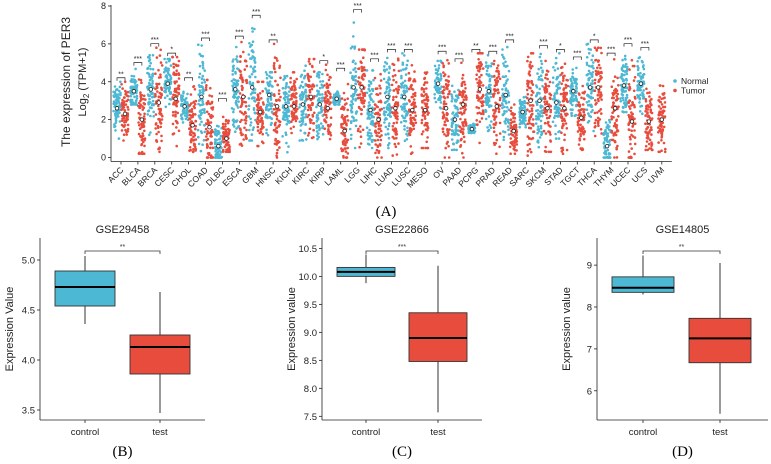  What do you see at coordinates (218, 141) in the screenshot?
I see `a-points-normal-dlbc` at bounding box center [218, 141].